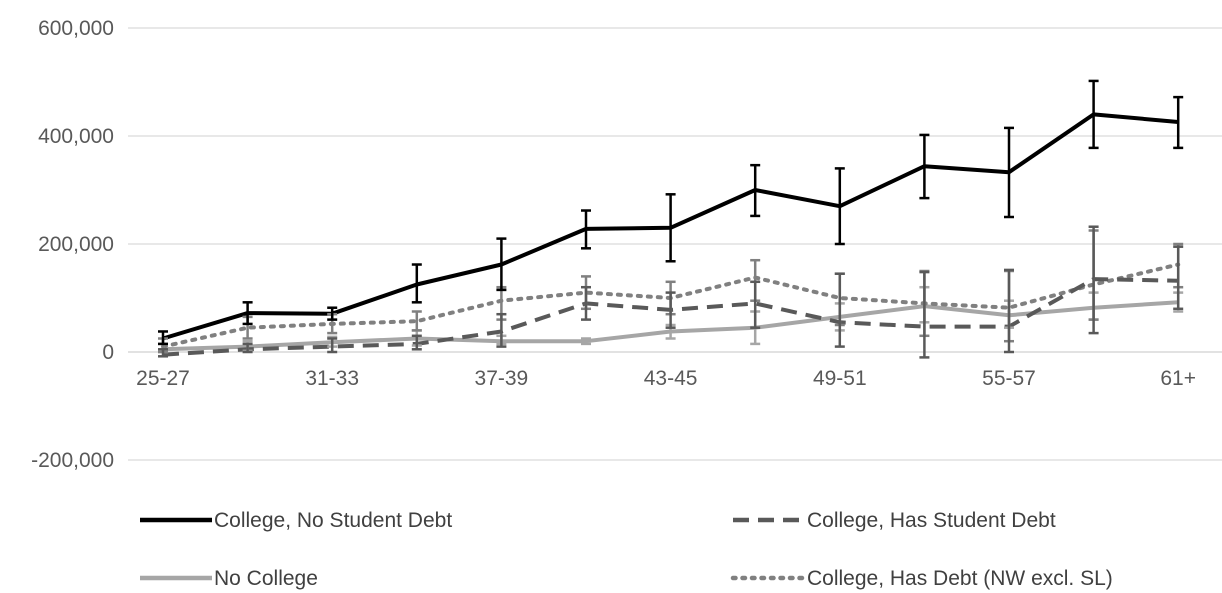 The image size is (1222, 593). What do you see at coordinates (333, 520) in the screenshot?
I see `legend-label: College, No Student Debt` at bounding box center [333, 520].